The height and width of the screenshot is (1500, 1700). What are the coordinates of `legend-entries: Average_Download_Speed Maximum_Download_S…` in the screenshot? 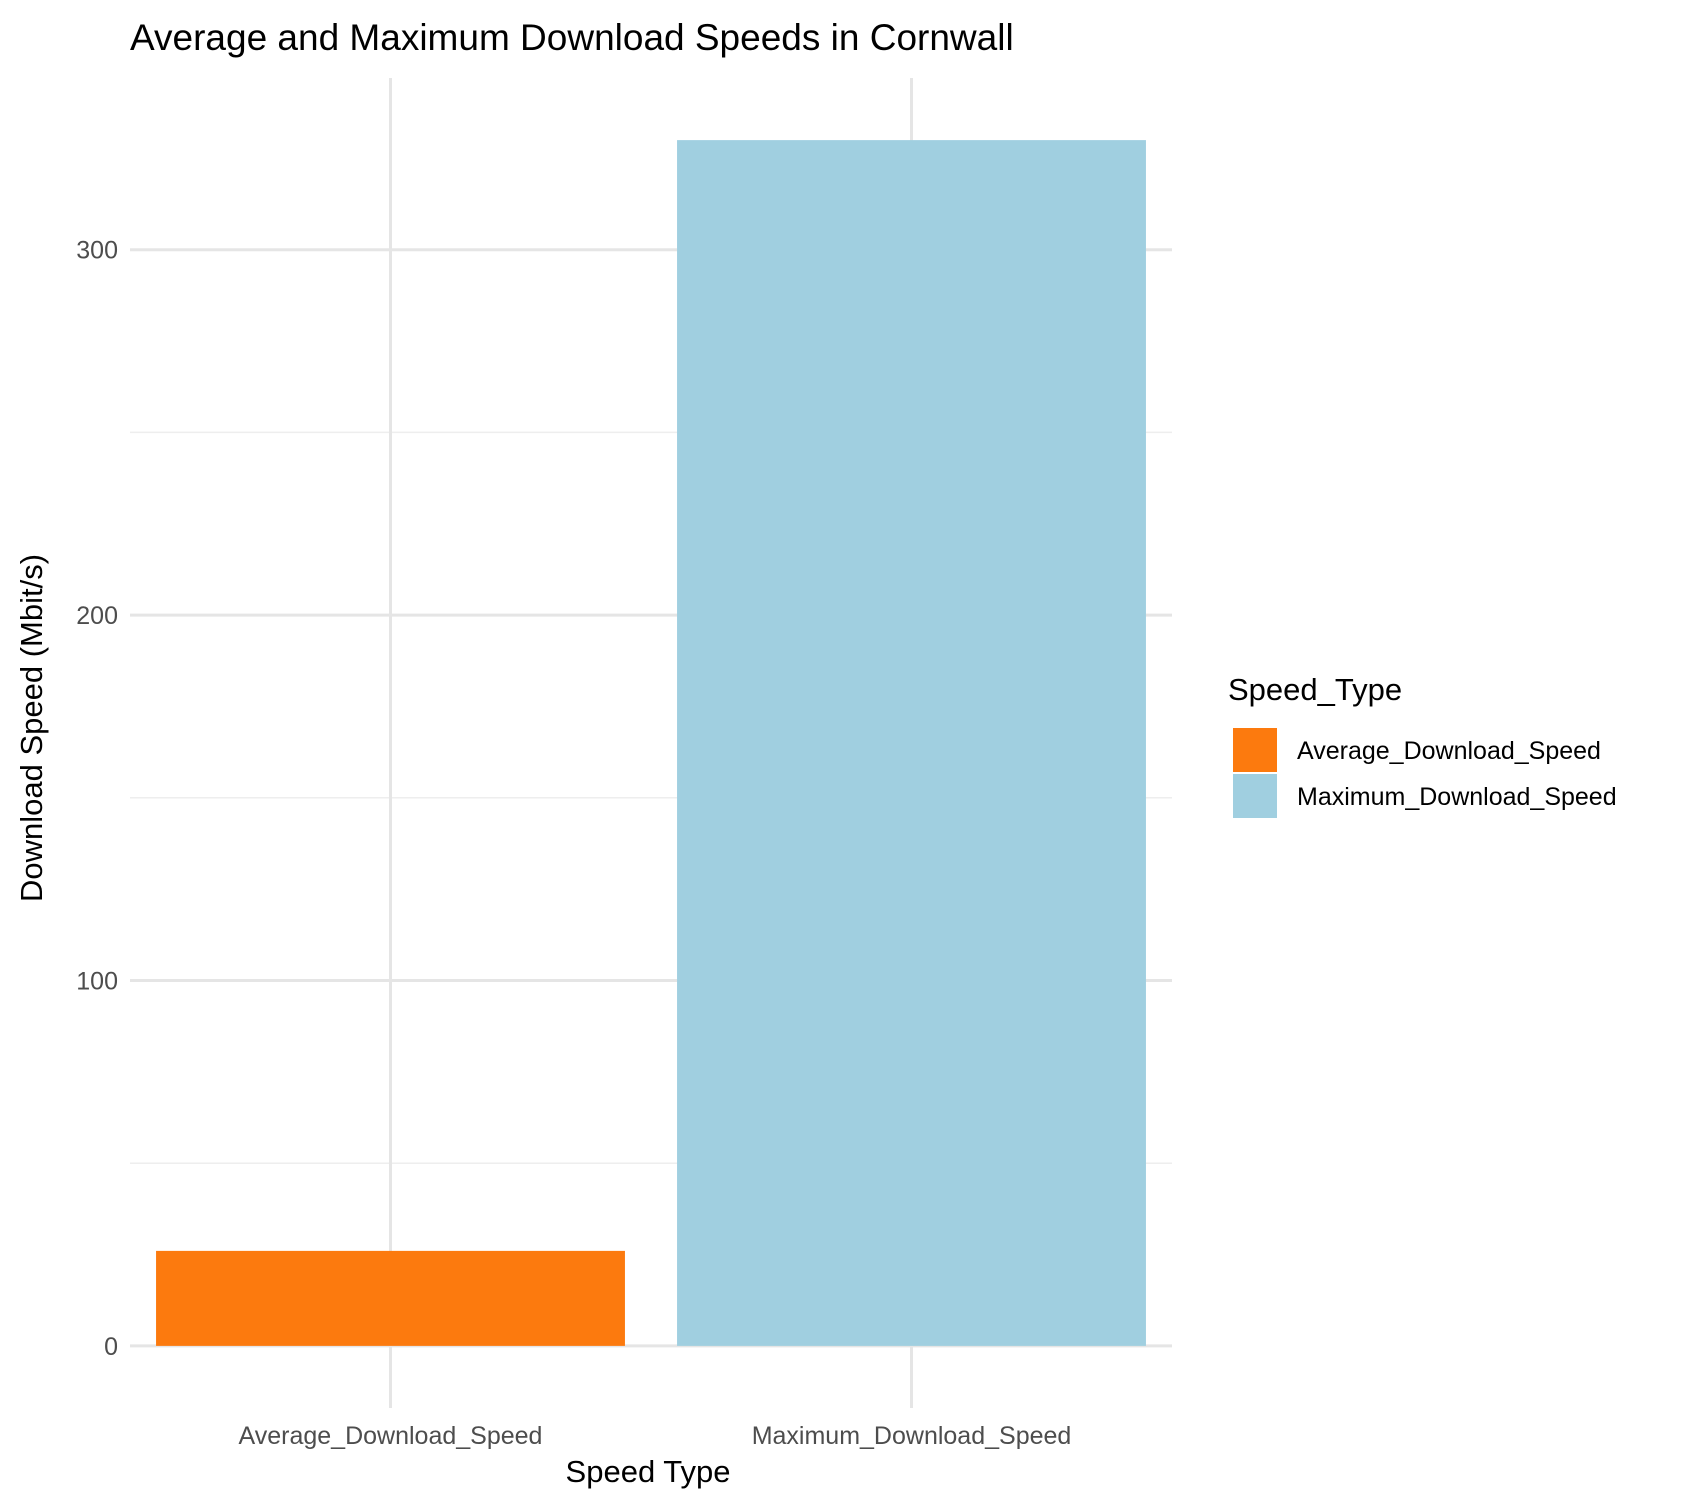 It's located at (1425, 773).